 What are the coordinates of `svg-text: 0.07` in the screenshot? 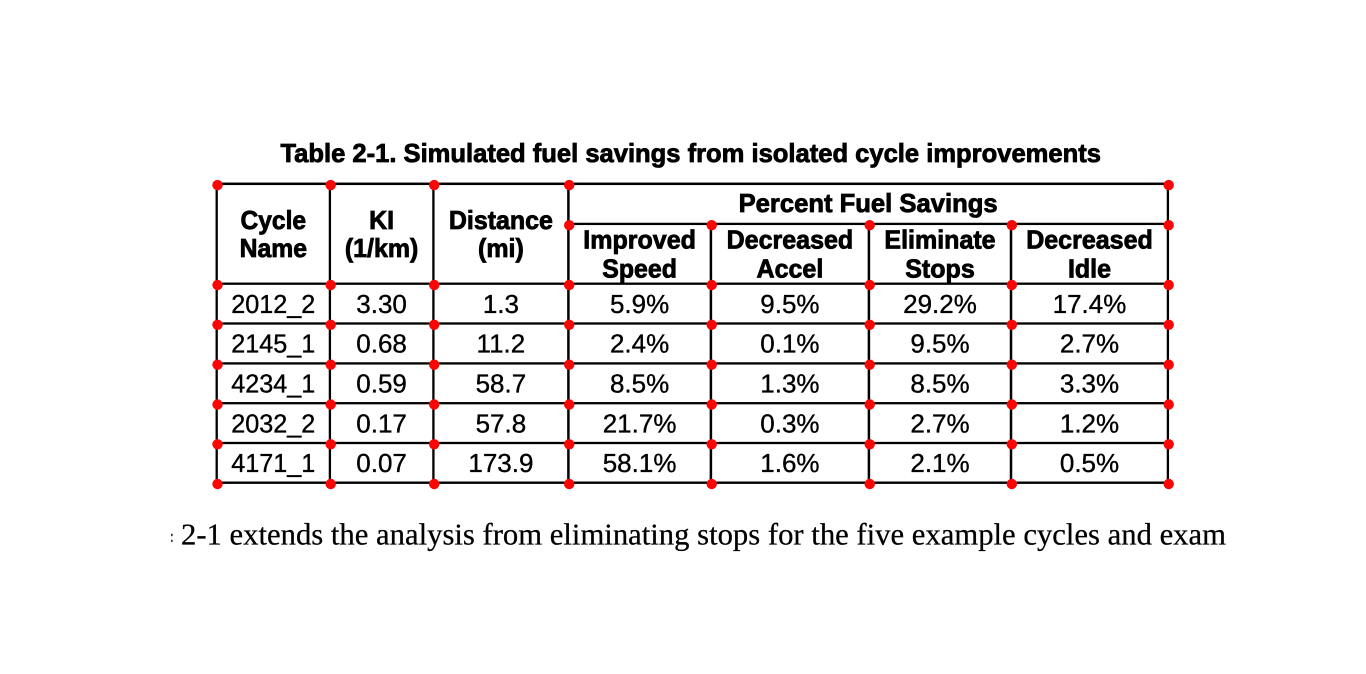 It's located at (381, 463).